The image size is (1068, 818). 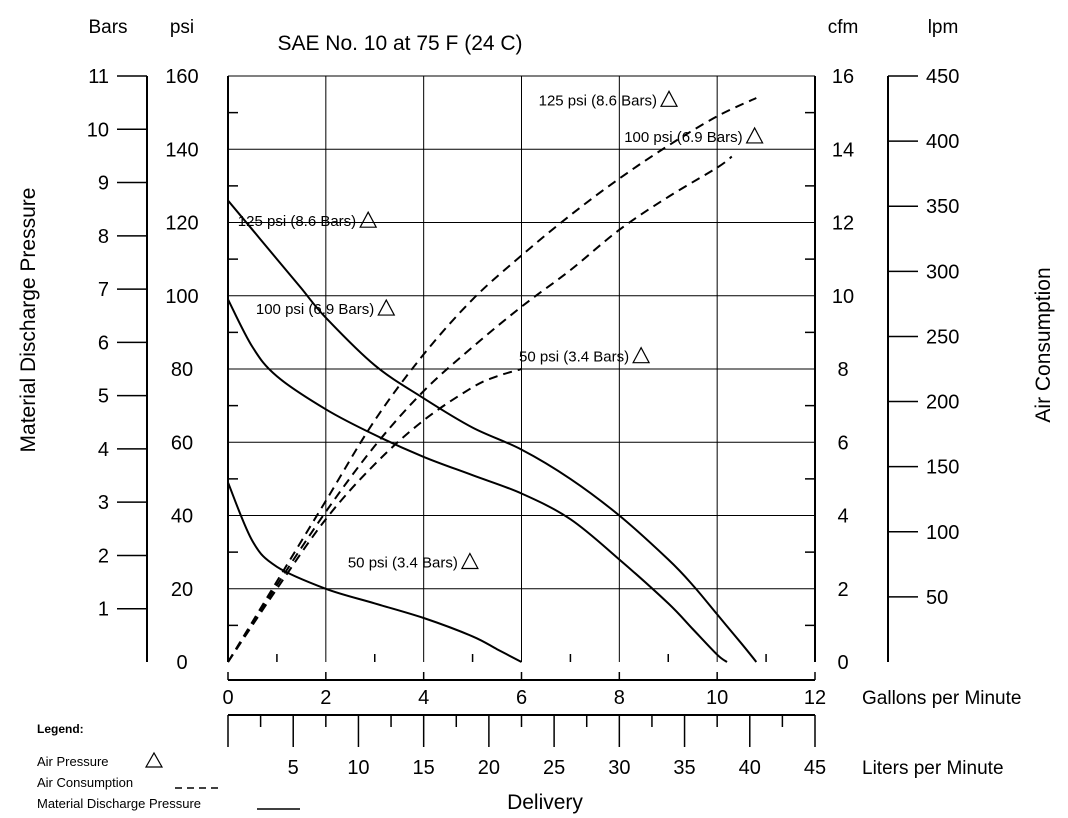 I want to click on cfm-tick-label: 4, so click(x=842, y=517).